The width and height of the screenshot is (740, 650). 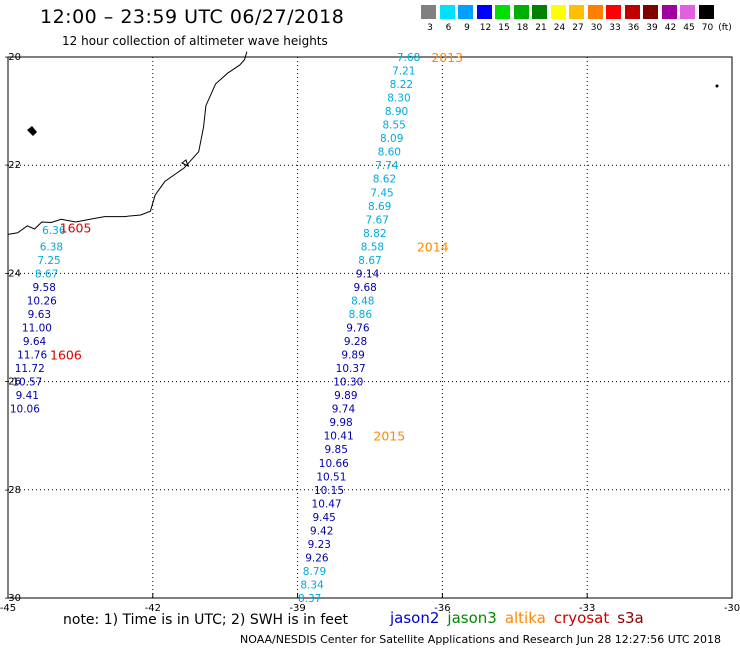 What do you see at coordinates (433, 246) in the screenshot?
I see `time-label: 2014` at bounding box center [433, 246].